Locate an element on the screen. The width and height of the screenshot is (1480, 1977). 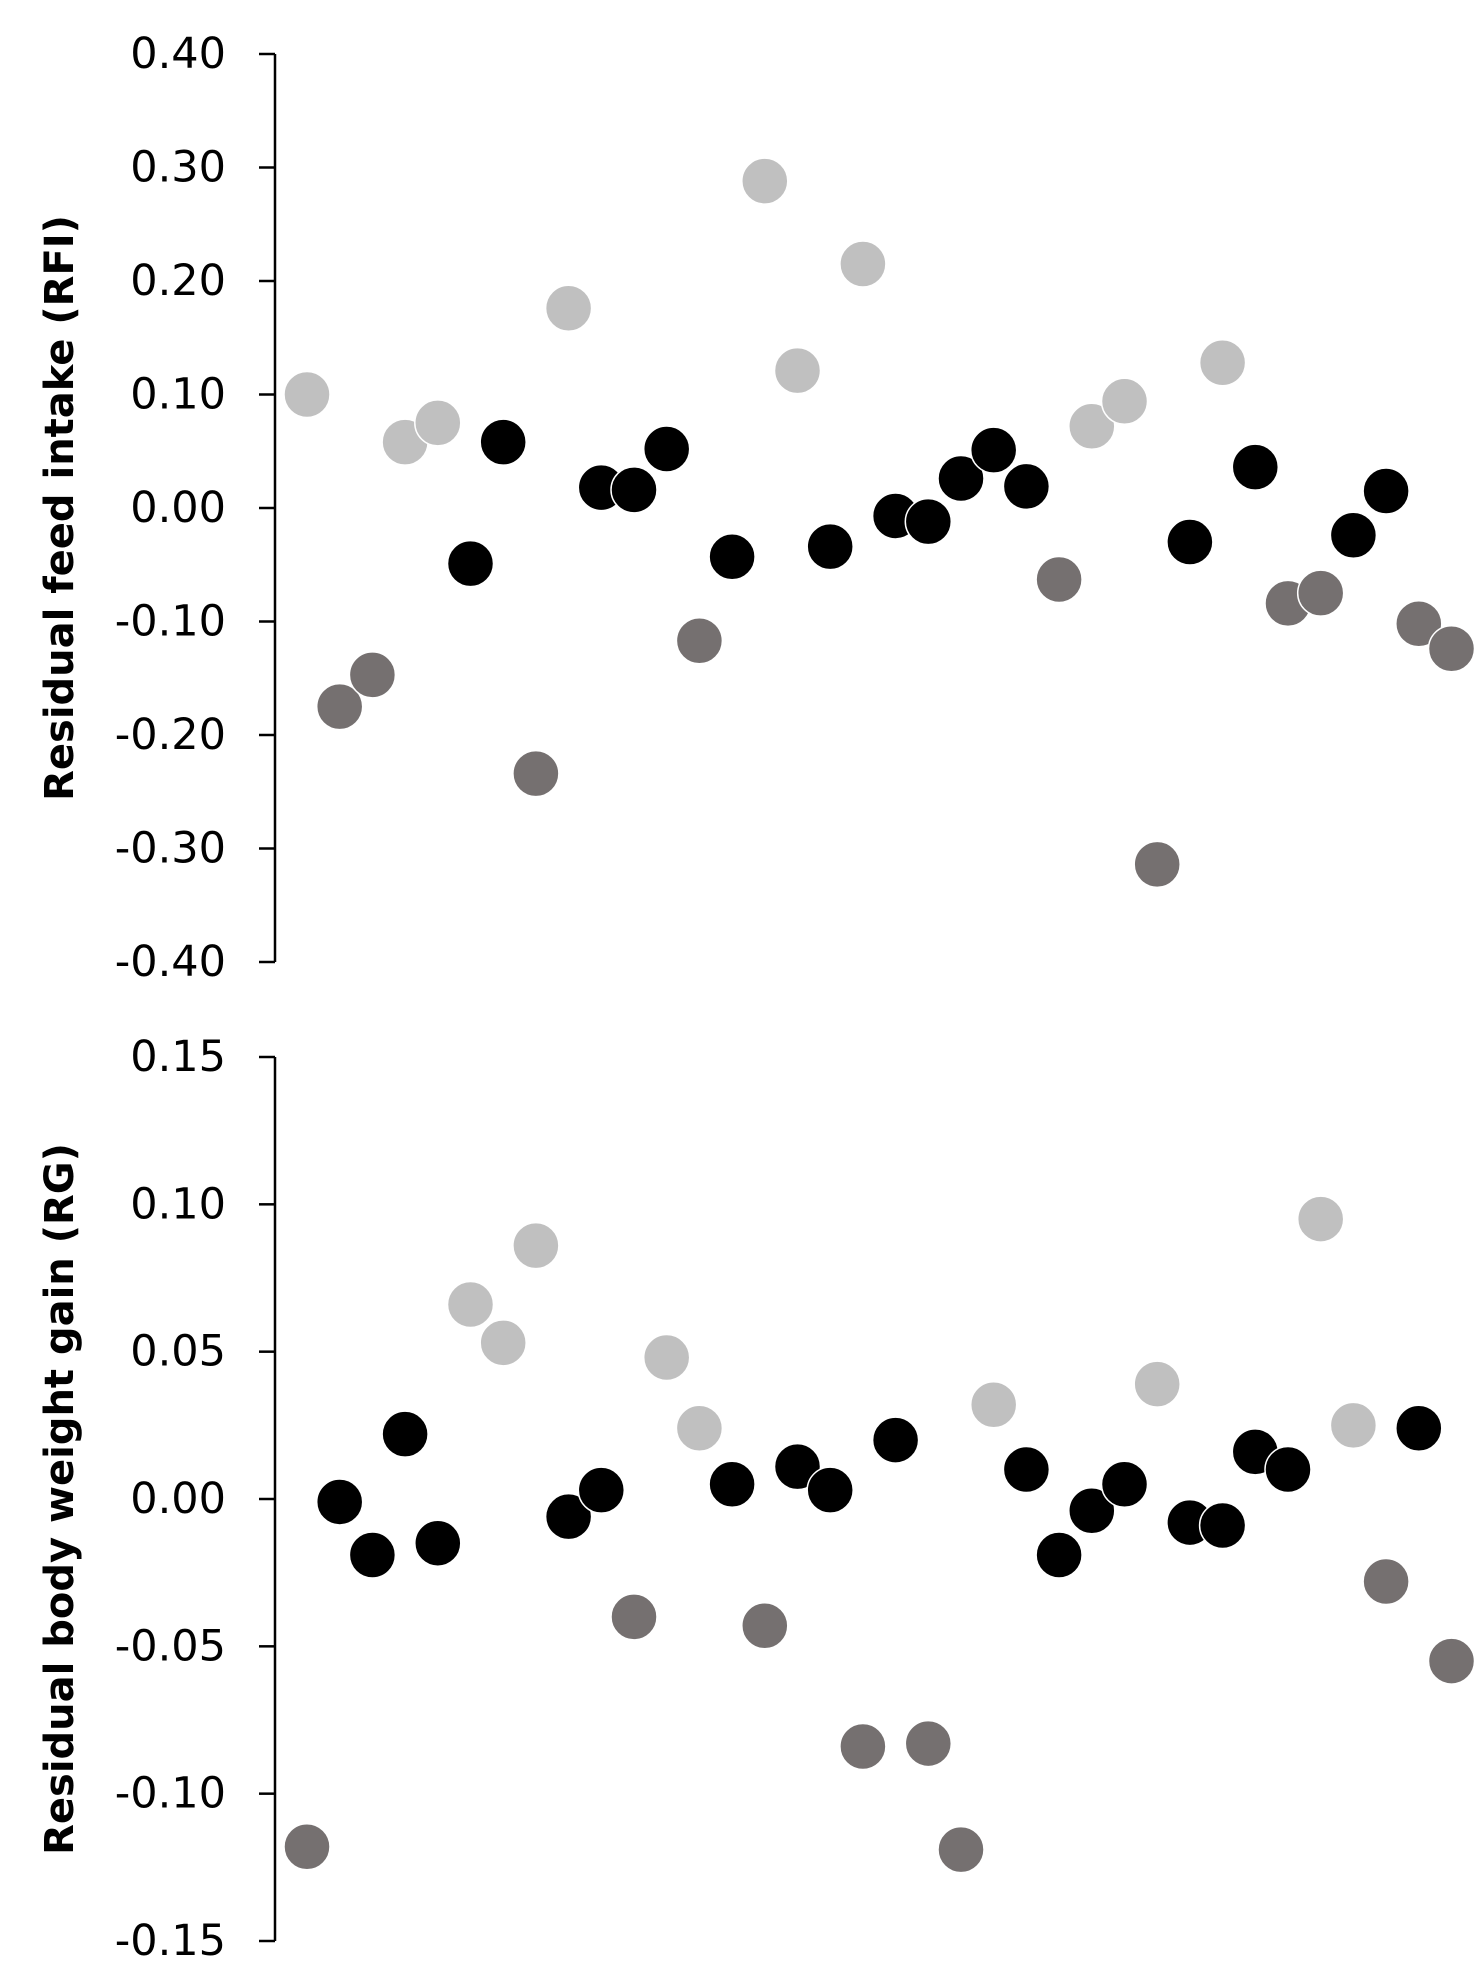
rg-y-tick-labels: 0.15 0.10 0.05 0.00 -0.05 -0.10 -0.15 is located at coordinates (170, 1499).